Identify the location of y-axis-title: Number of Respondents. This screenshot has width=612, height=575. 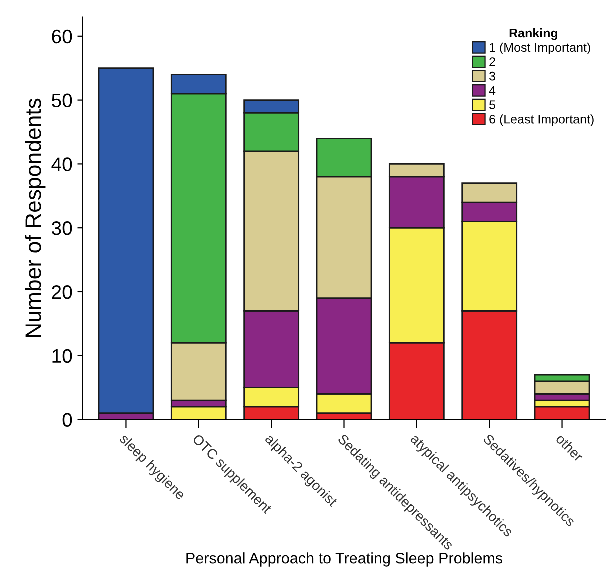
(35, 218).